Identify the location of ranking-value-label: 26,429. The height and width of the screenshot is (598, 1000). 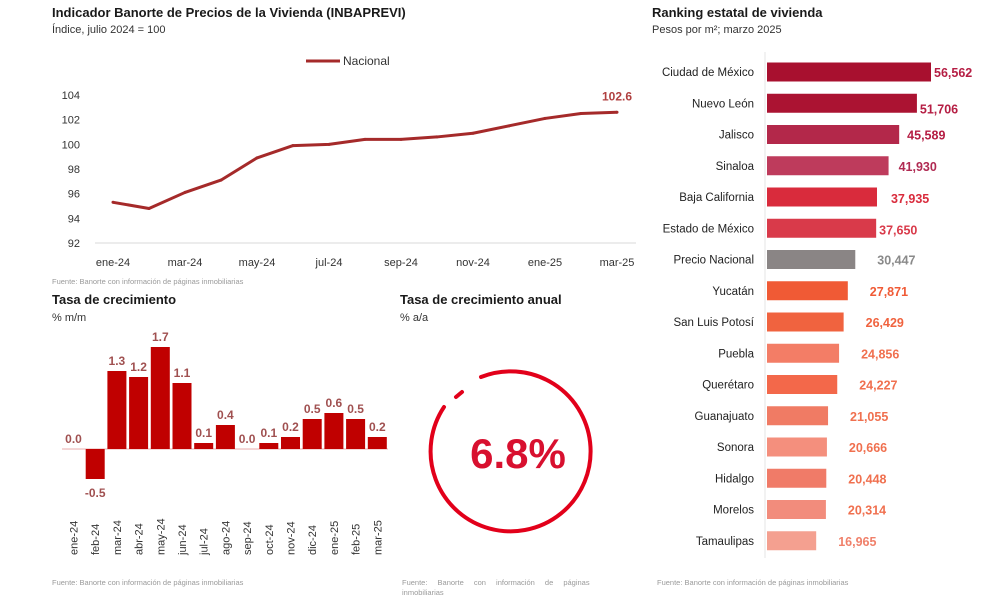
(885, 323).